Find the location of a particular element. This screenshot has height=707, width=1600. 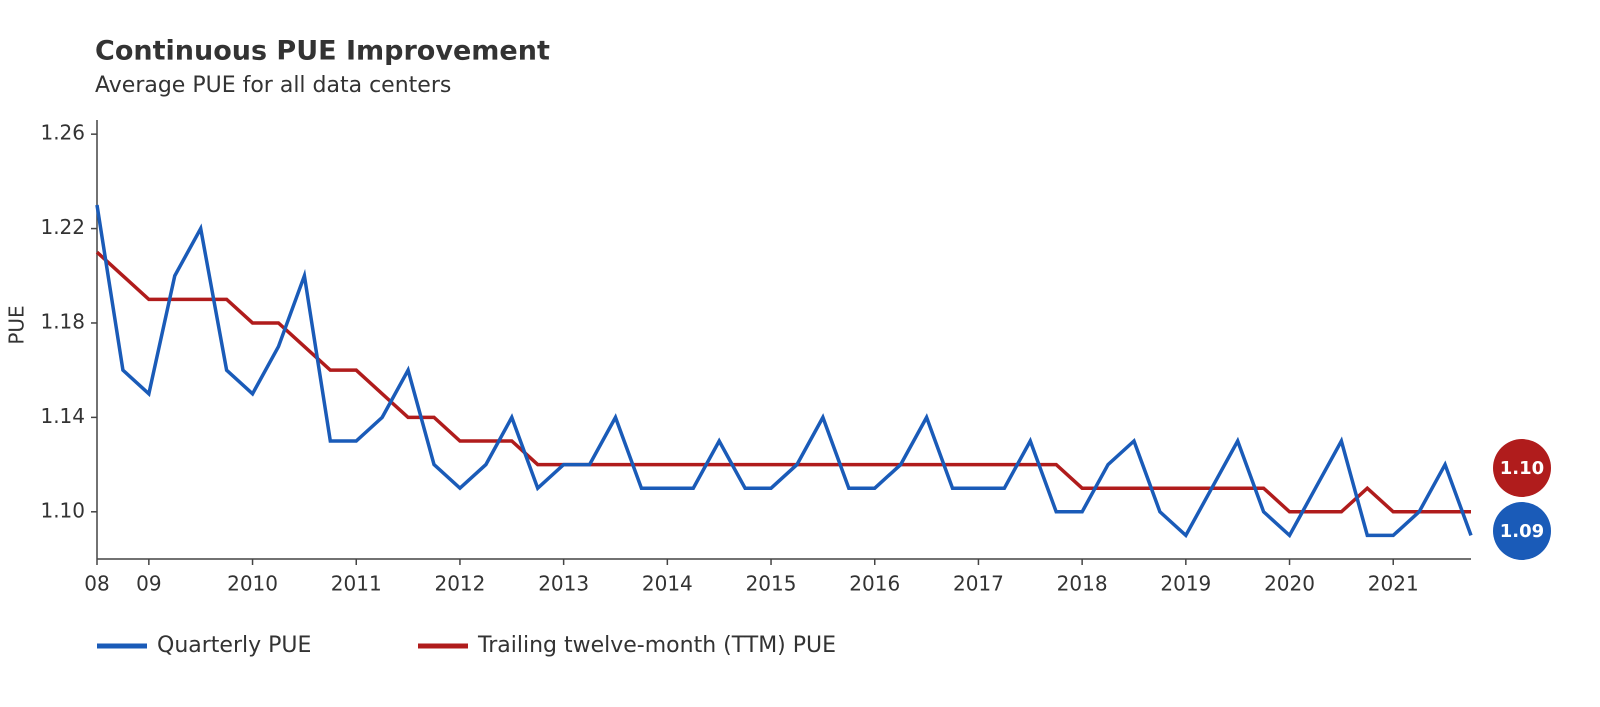

chart-subtitle: Average PUE for all data centers is located at coordinates (273, 85).